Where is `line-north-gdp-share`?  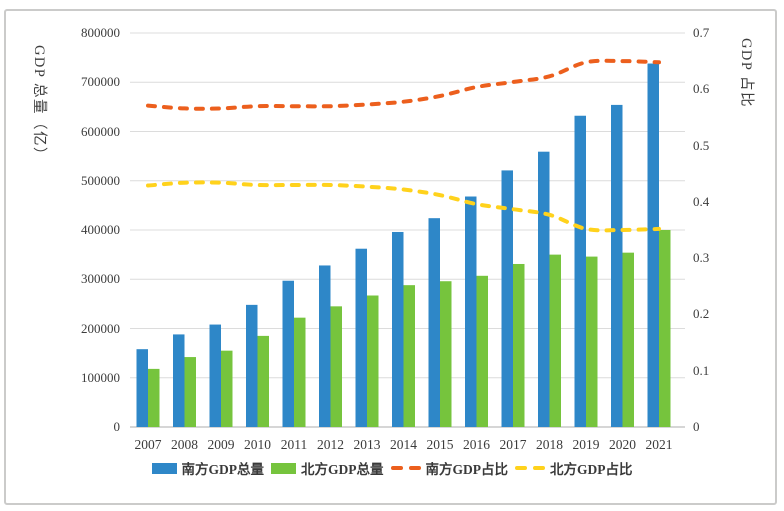
line-north-gdp-share is located at coordinates (403, 206).